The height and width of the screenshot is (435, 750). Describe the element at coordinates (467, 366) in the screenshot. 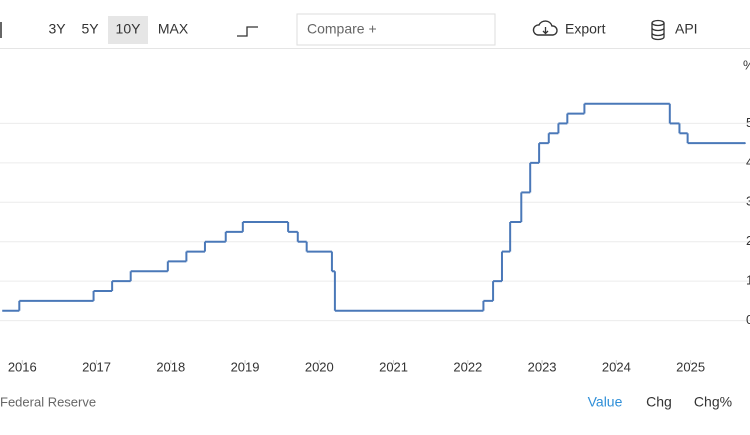

I see `x-tick-label: 2022` at that location.